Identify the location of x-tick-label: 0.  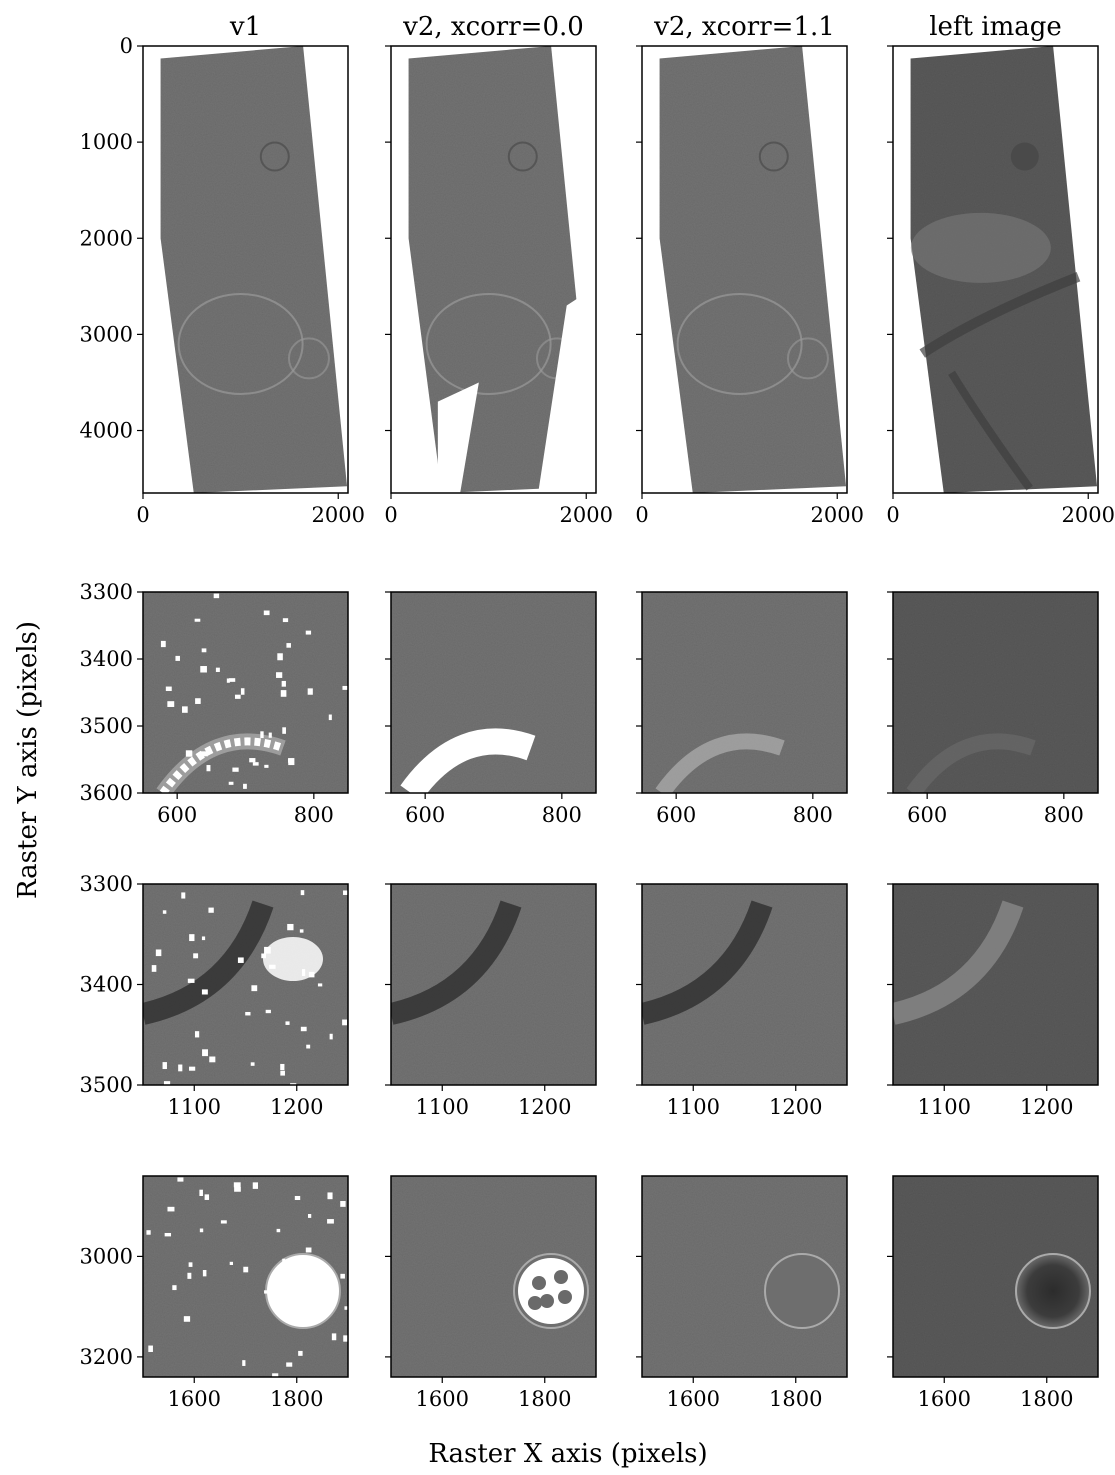
(641, 515).